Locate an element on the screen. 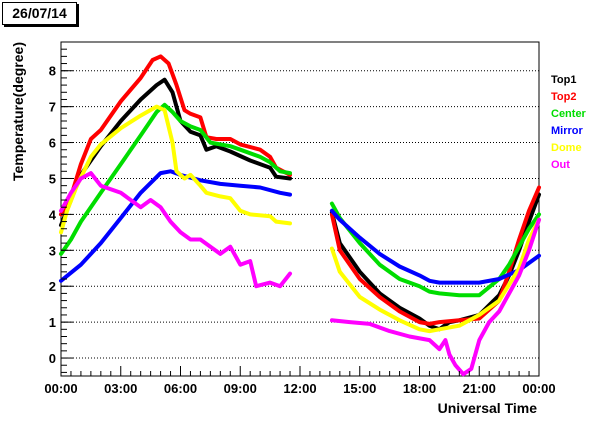 This screenshot has width=596, height=422. legend-entry-top1: Top1 is located at coordinates (563, 80).